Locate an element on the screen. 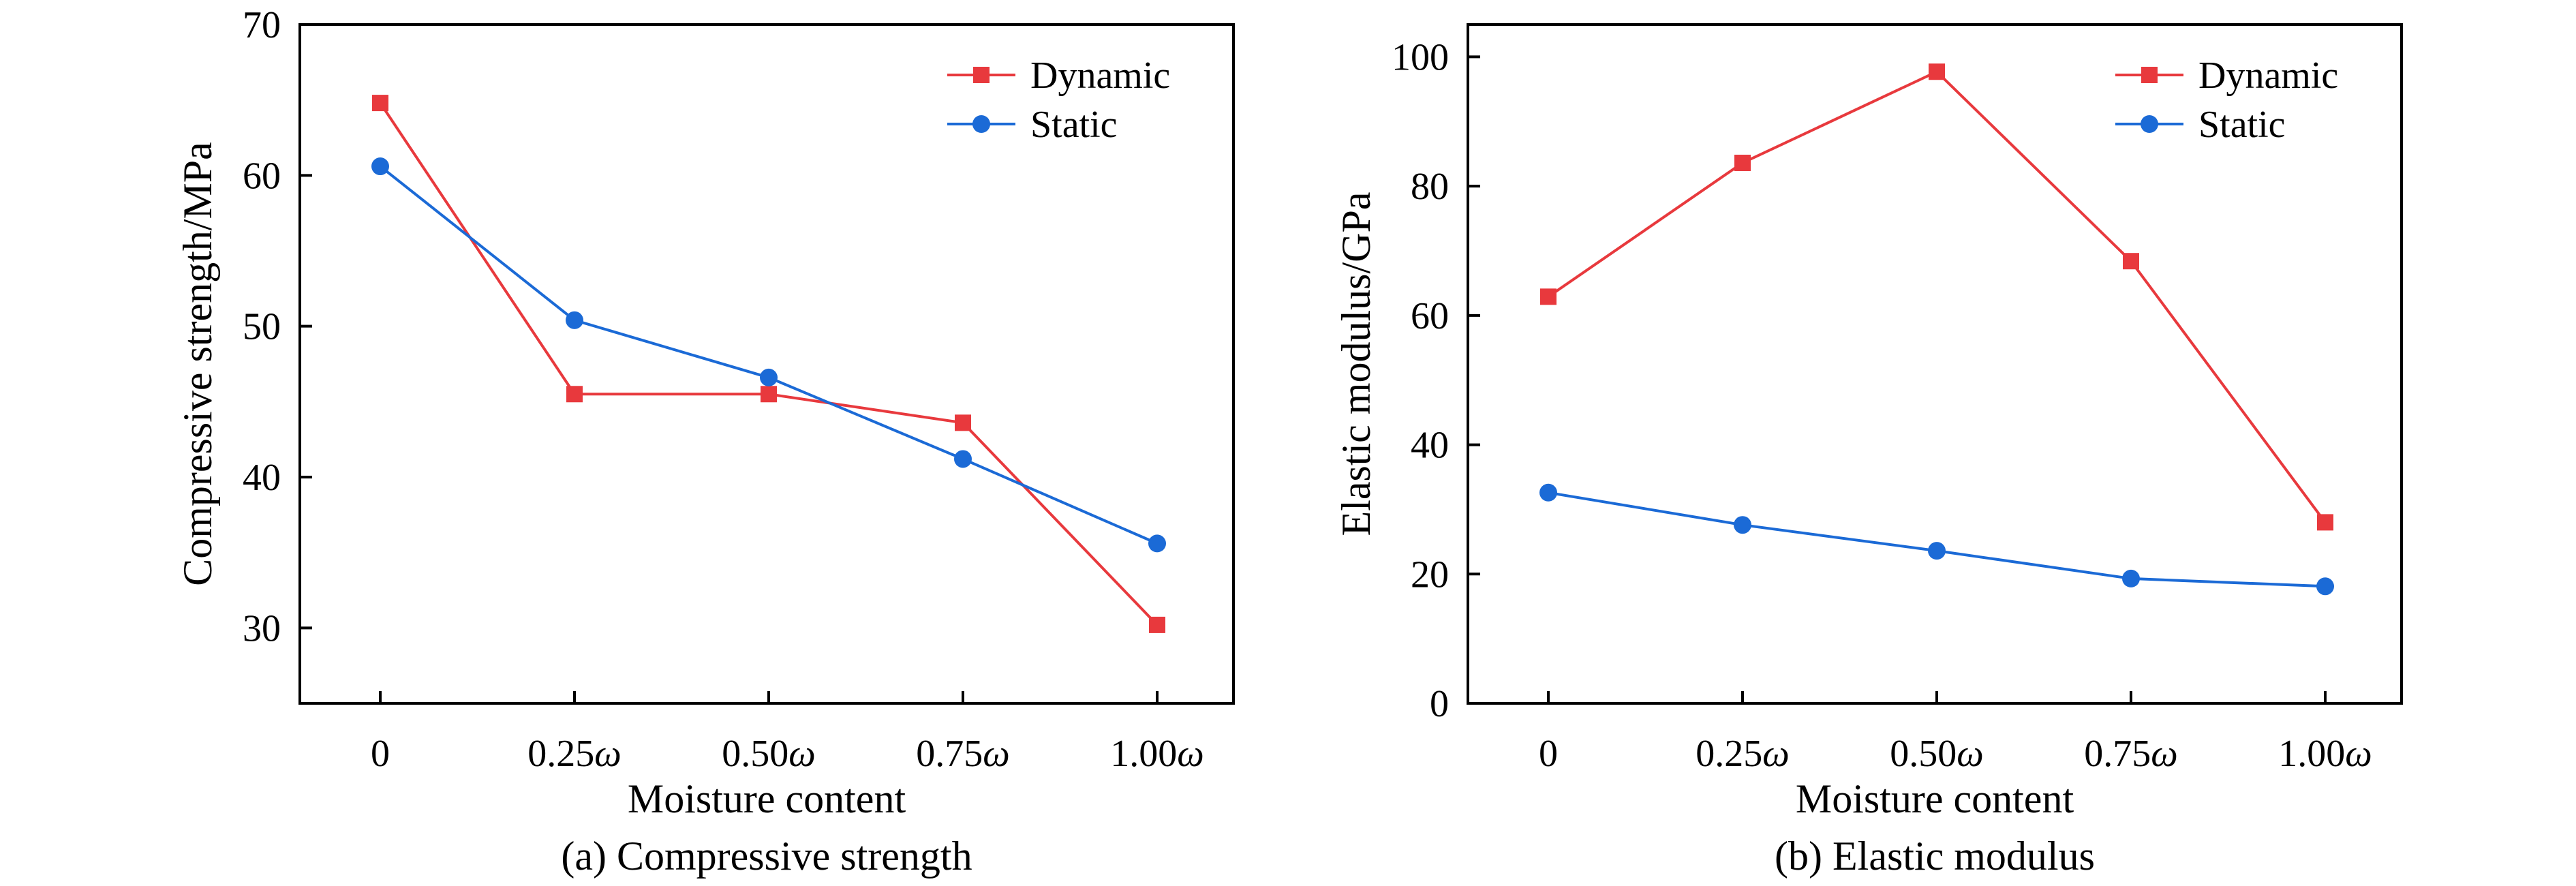 This screenshot has height=886, width=2576. y-tick-label: 70 is located at coordinates (262, 25).